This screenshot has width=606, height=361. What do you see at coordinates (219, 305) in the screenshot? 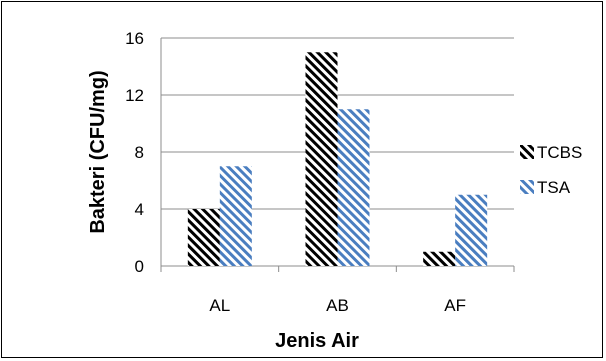
I see `x-tick-label: AL` at bounding box center [219, 305].